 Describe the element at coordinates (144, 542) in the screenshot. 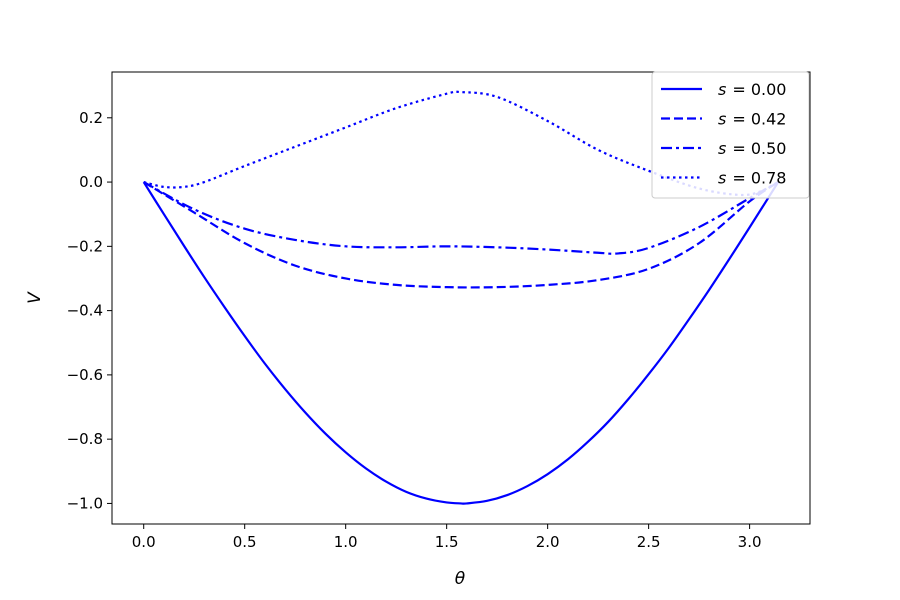

I see `x-tick-label: 0.0` at that location.